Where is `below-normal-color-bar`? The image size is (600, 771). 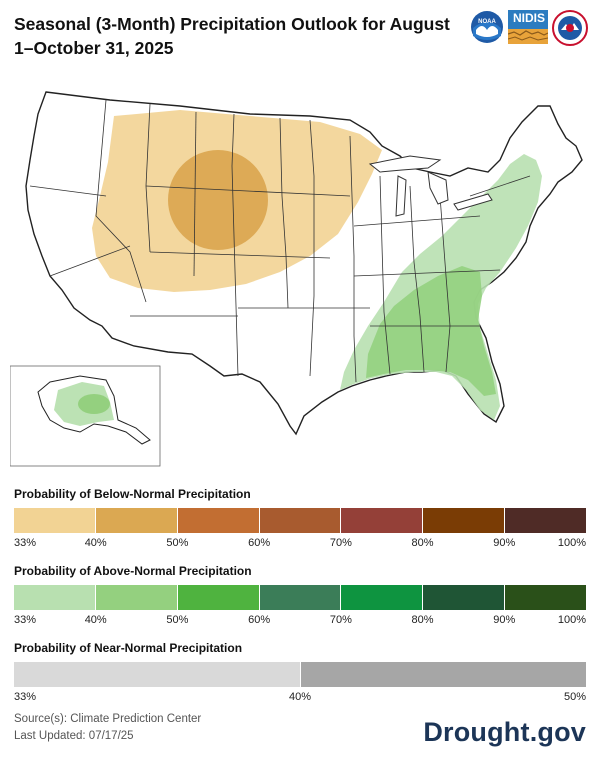
below-normal-color-bar is located at coordinates (300, 520).